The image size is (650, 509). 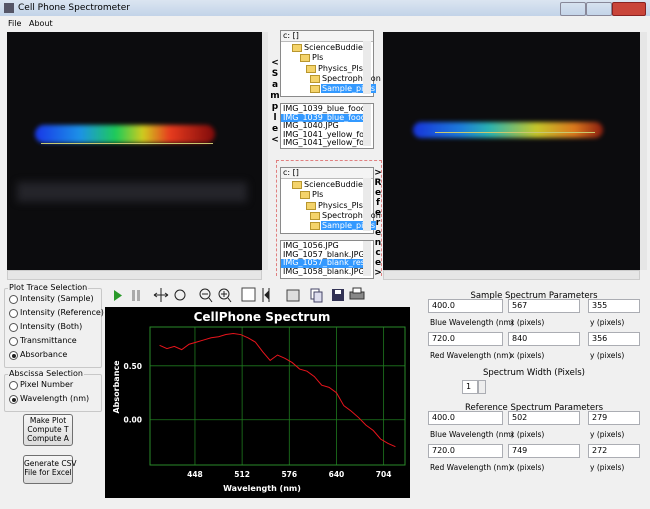 What do you see at coordinates (205, 294) in the screenshot?
I see `zoom-out-icon` at bounding box center [205, 294].